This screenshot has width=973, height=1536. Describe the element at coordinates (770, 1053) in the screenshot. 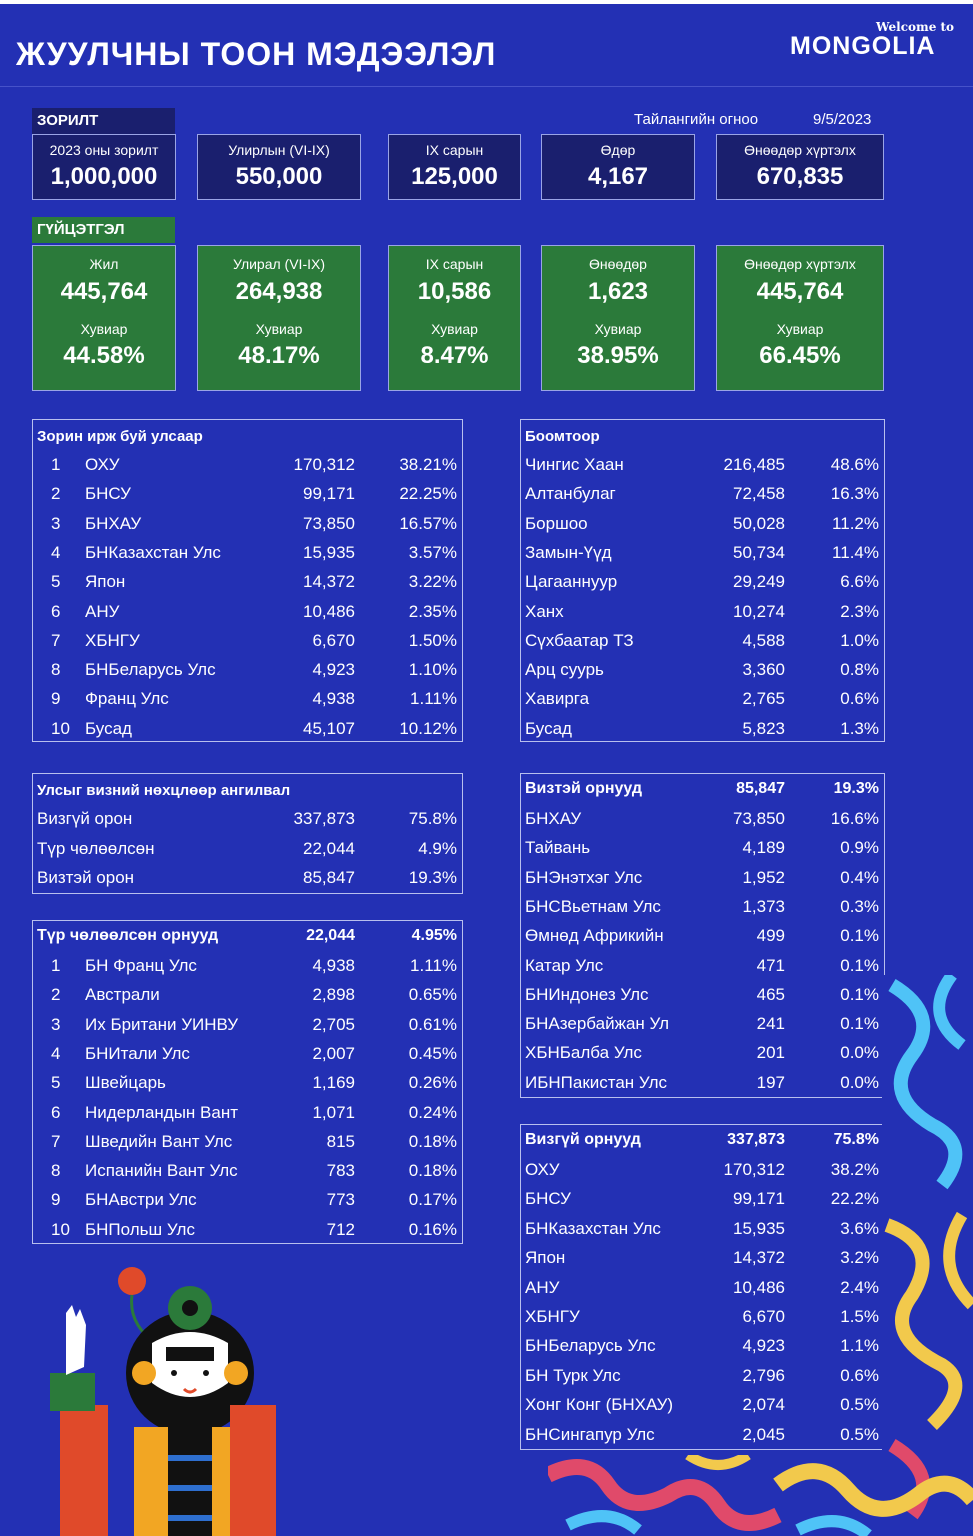

I see `count-cell: 201` at that location.